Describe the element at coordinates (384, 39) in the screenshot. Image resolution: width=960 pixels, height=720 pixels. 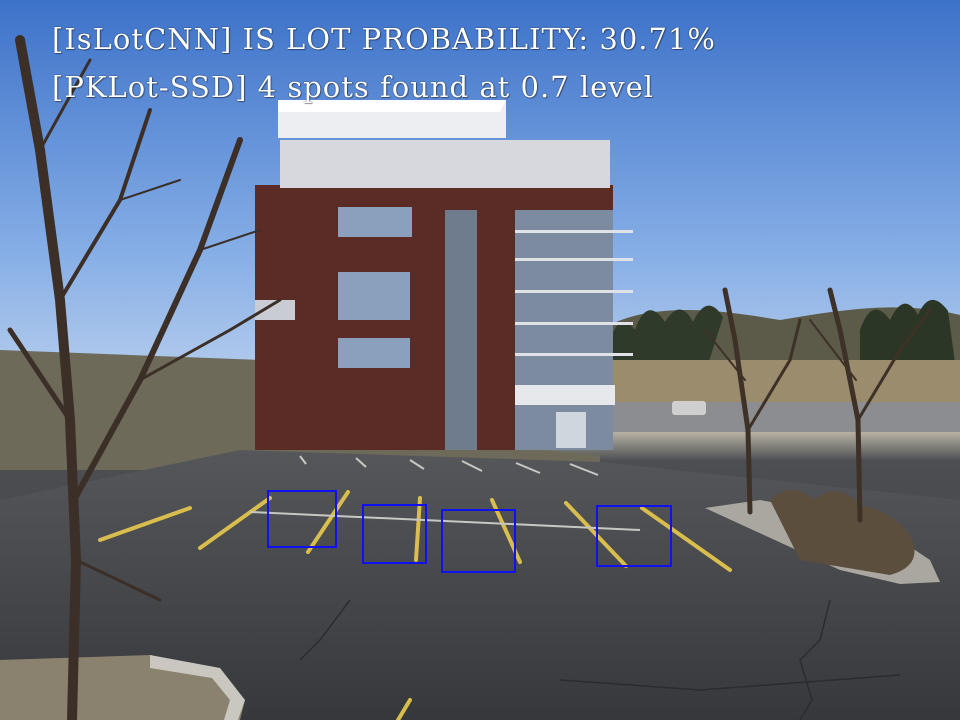
I see `cnn-probability-label: [IsLotCNN] IS LOT PROBABILITY: 30.71%` at that location.